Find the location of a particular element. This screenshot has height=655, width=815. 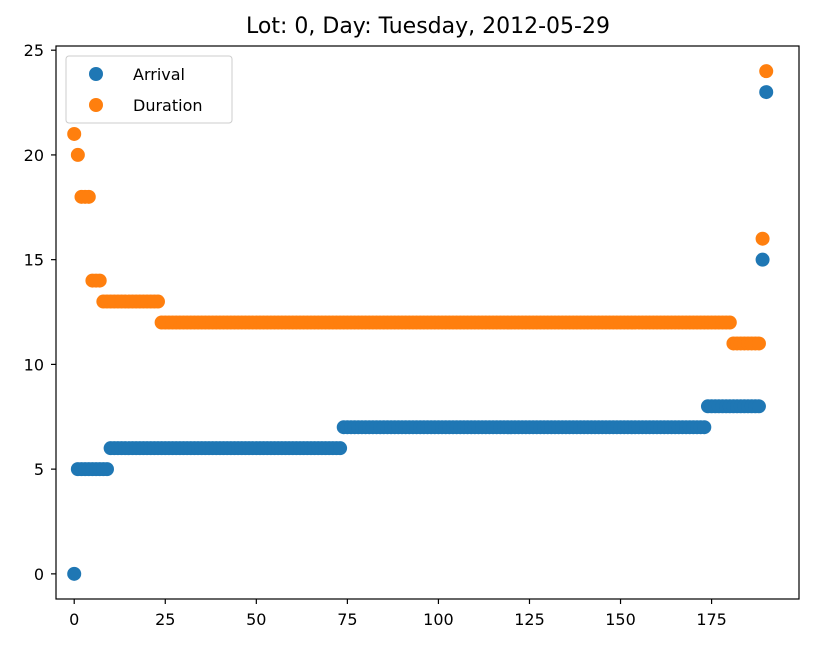

y-tick-label: 15 is located at coordinates (34, 260).